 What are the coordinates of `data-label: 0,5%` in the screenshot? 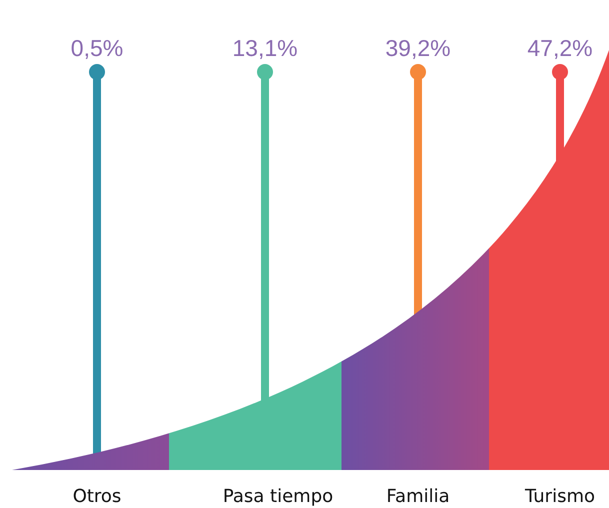 It's located at (97, 48).